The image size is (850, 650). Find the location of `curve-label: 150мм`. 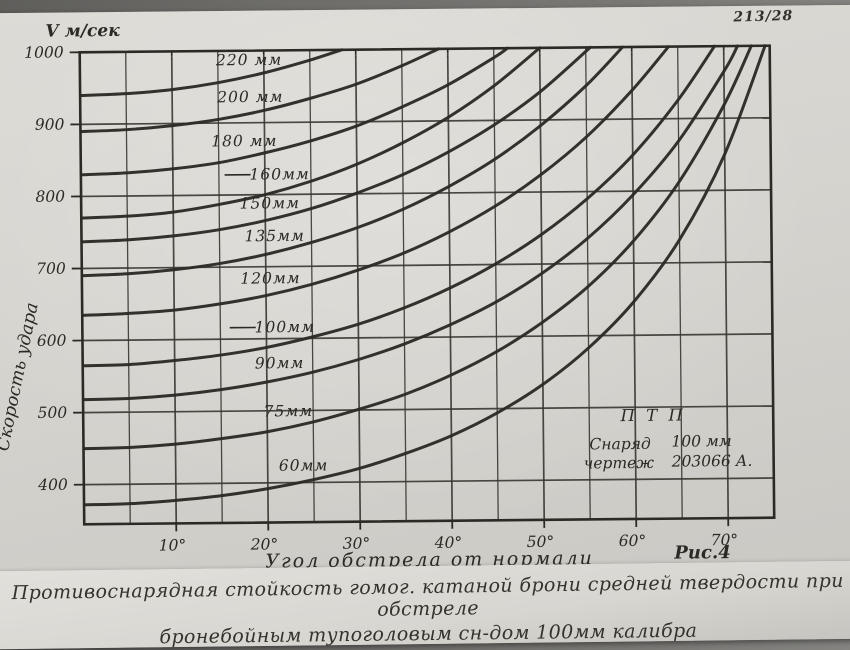

curve-label: 150мм is located at coordinates (270, 203).